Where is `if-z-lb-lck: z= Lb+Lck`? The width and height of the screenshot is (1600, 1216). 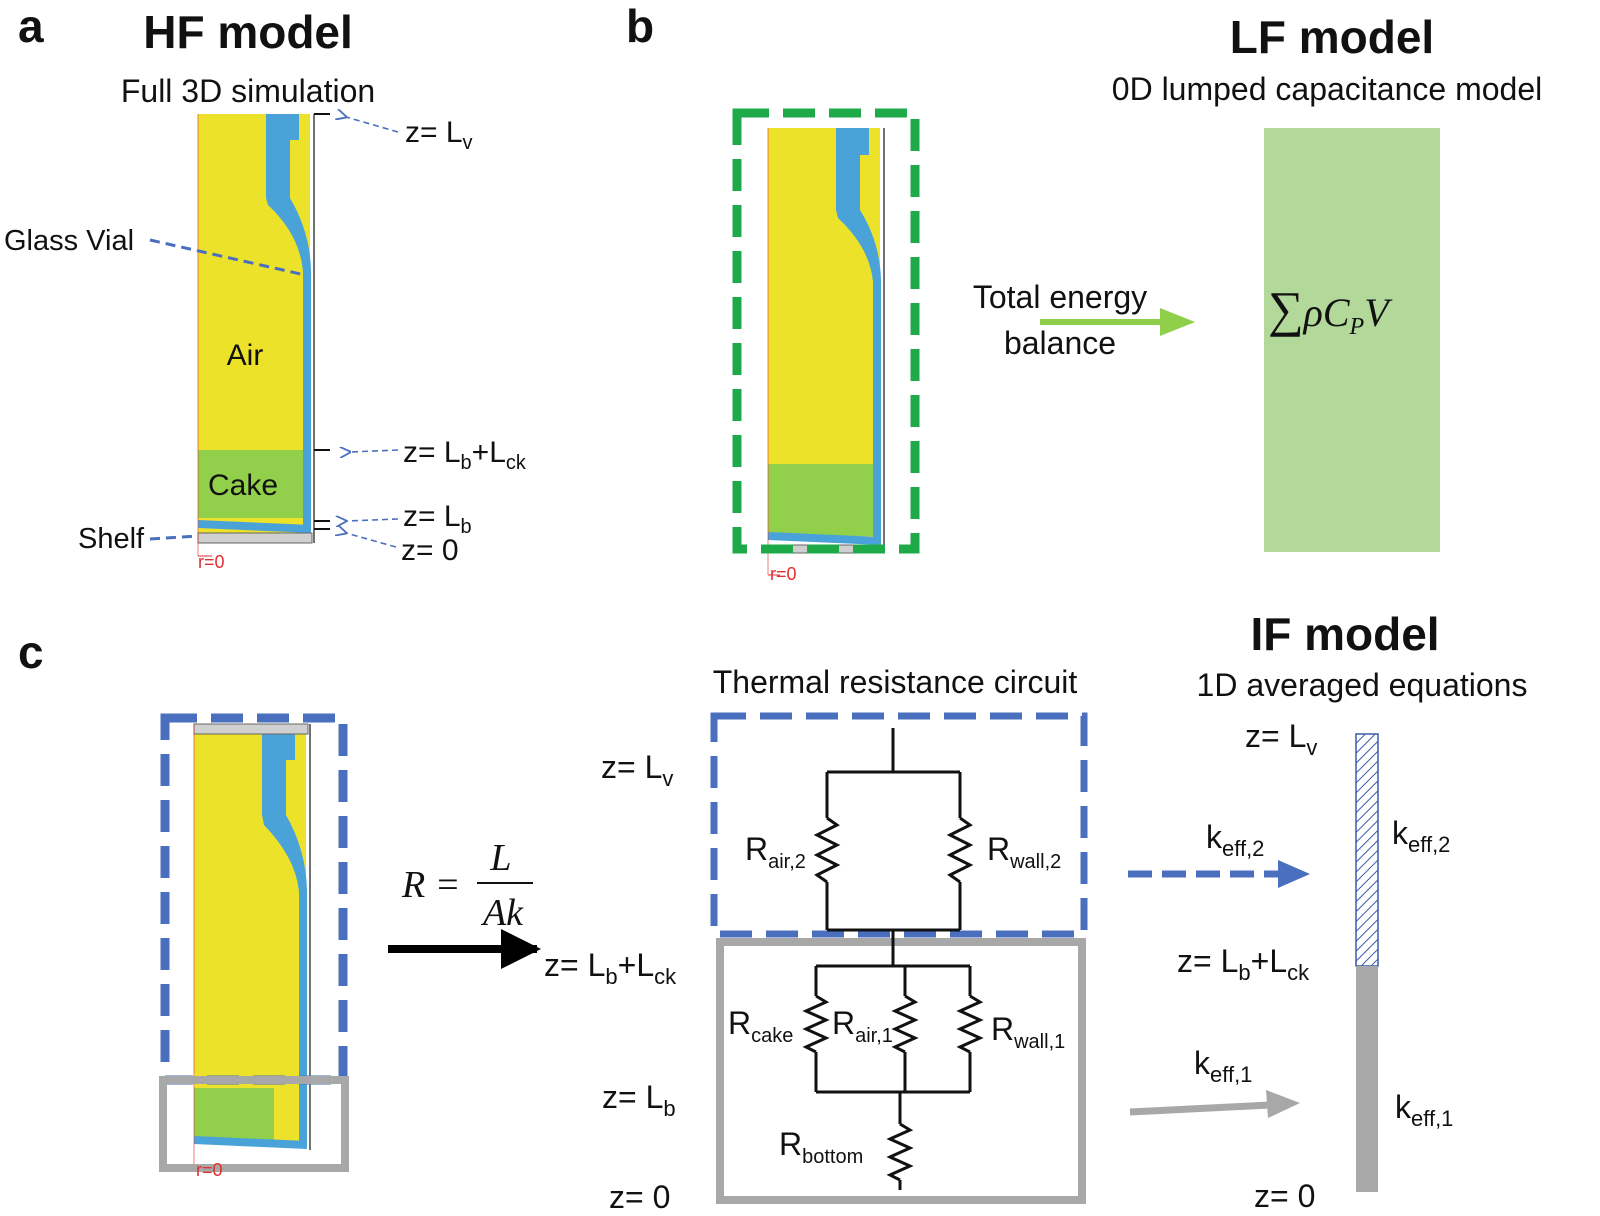 if-z-lb-lck: z= Lb+Lck is located at coordinates (1243, 964).